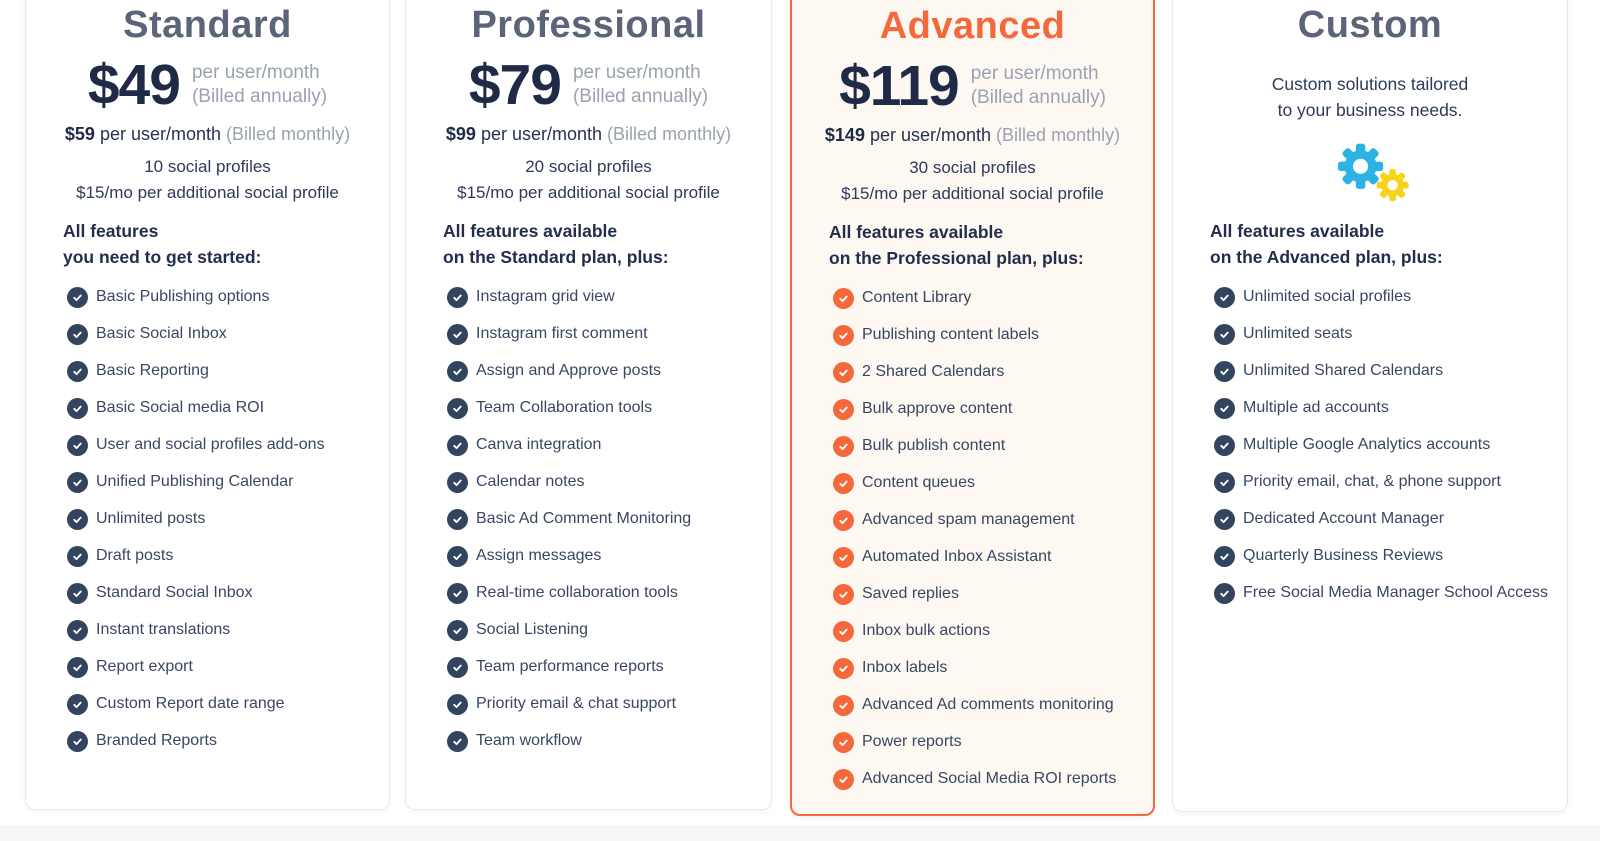 The image size is (1600, 841). I want to click on feature-item: Unified Publishing Calendar, so click(226, 482).